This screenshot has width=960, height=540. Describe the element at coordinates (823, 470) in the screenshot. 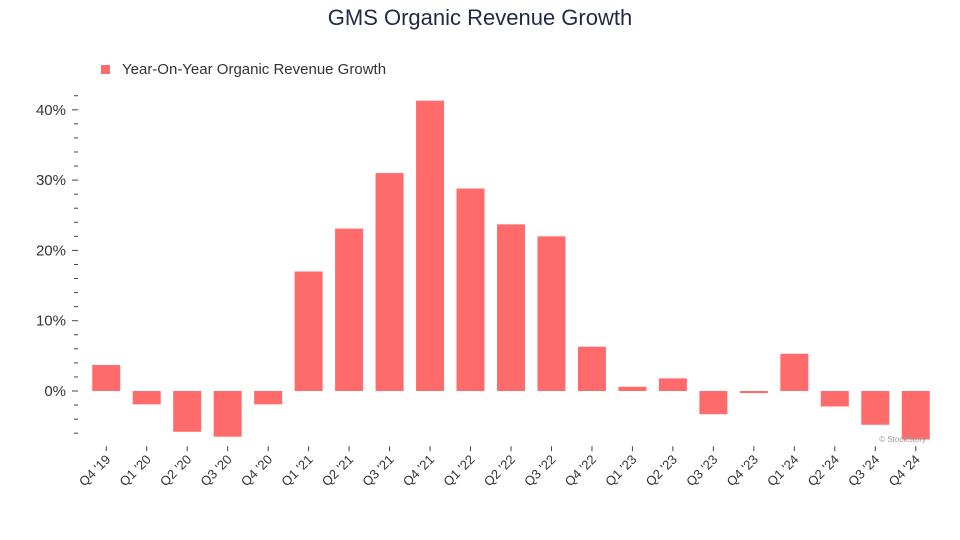

I see `x-tick-label: Q2 '24` at that location.